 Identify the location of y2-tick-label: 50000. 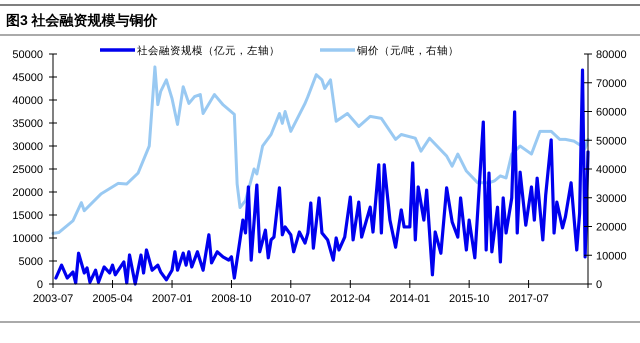
(611, 141).